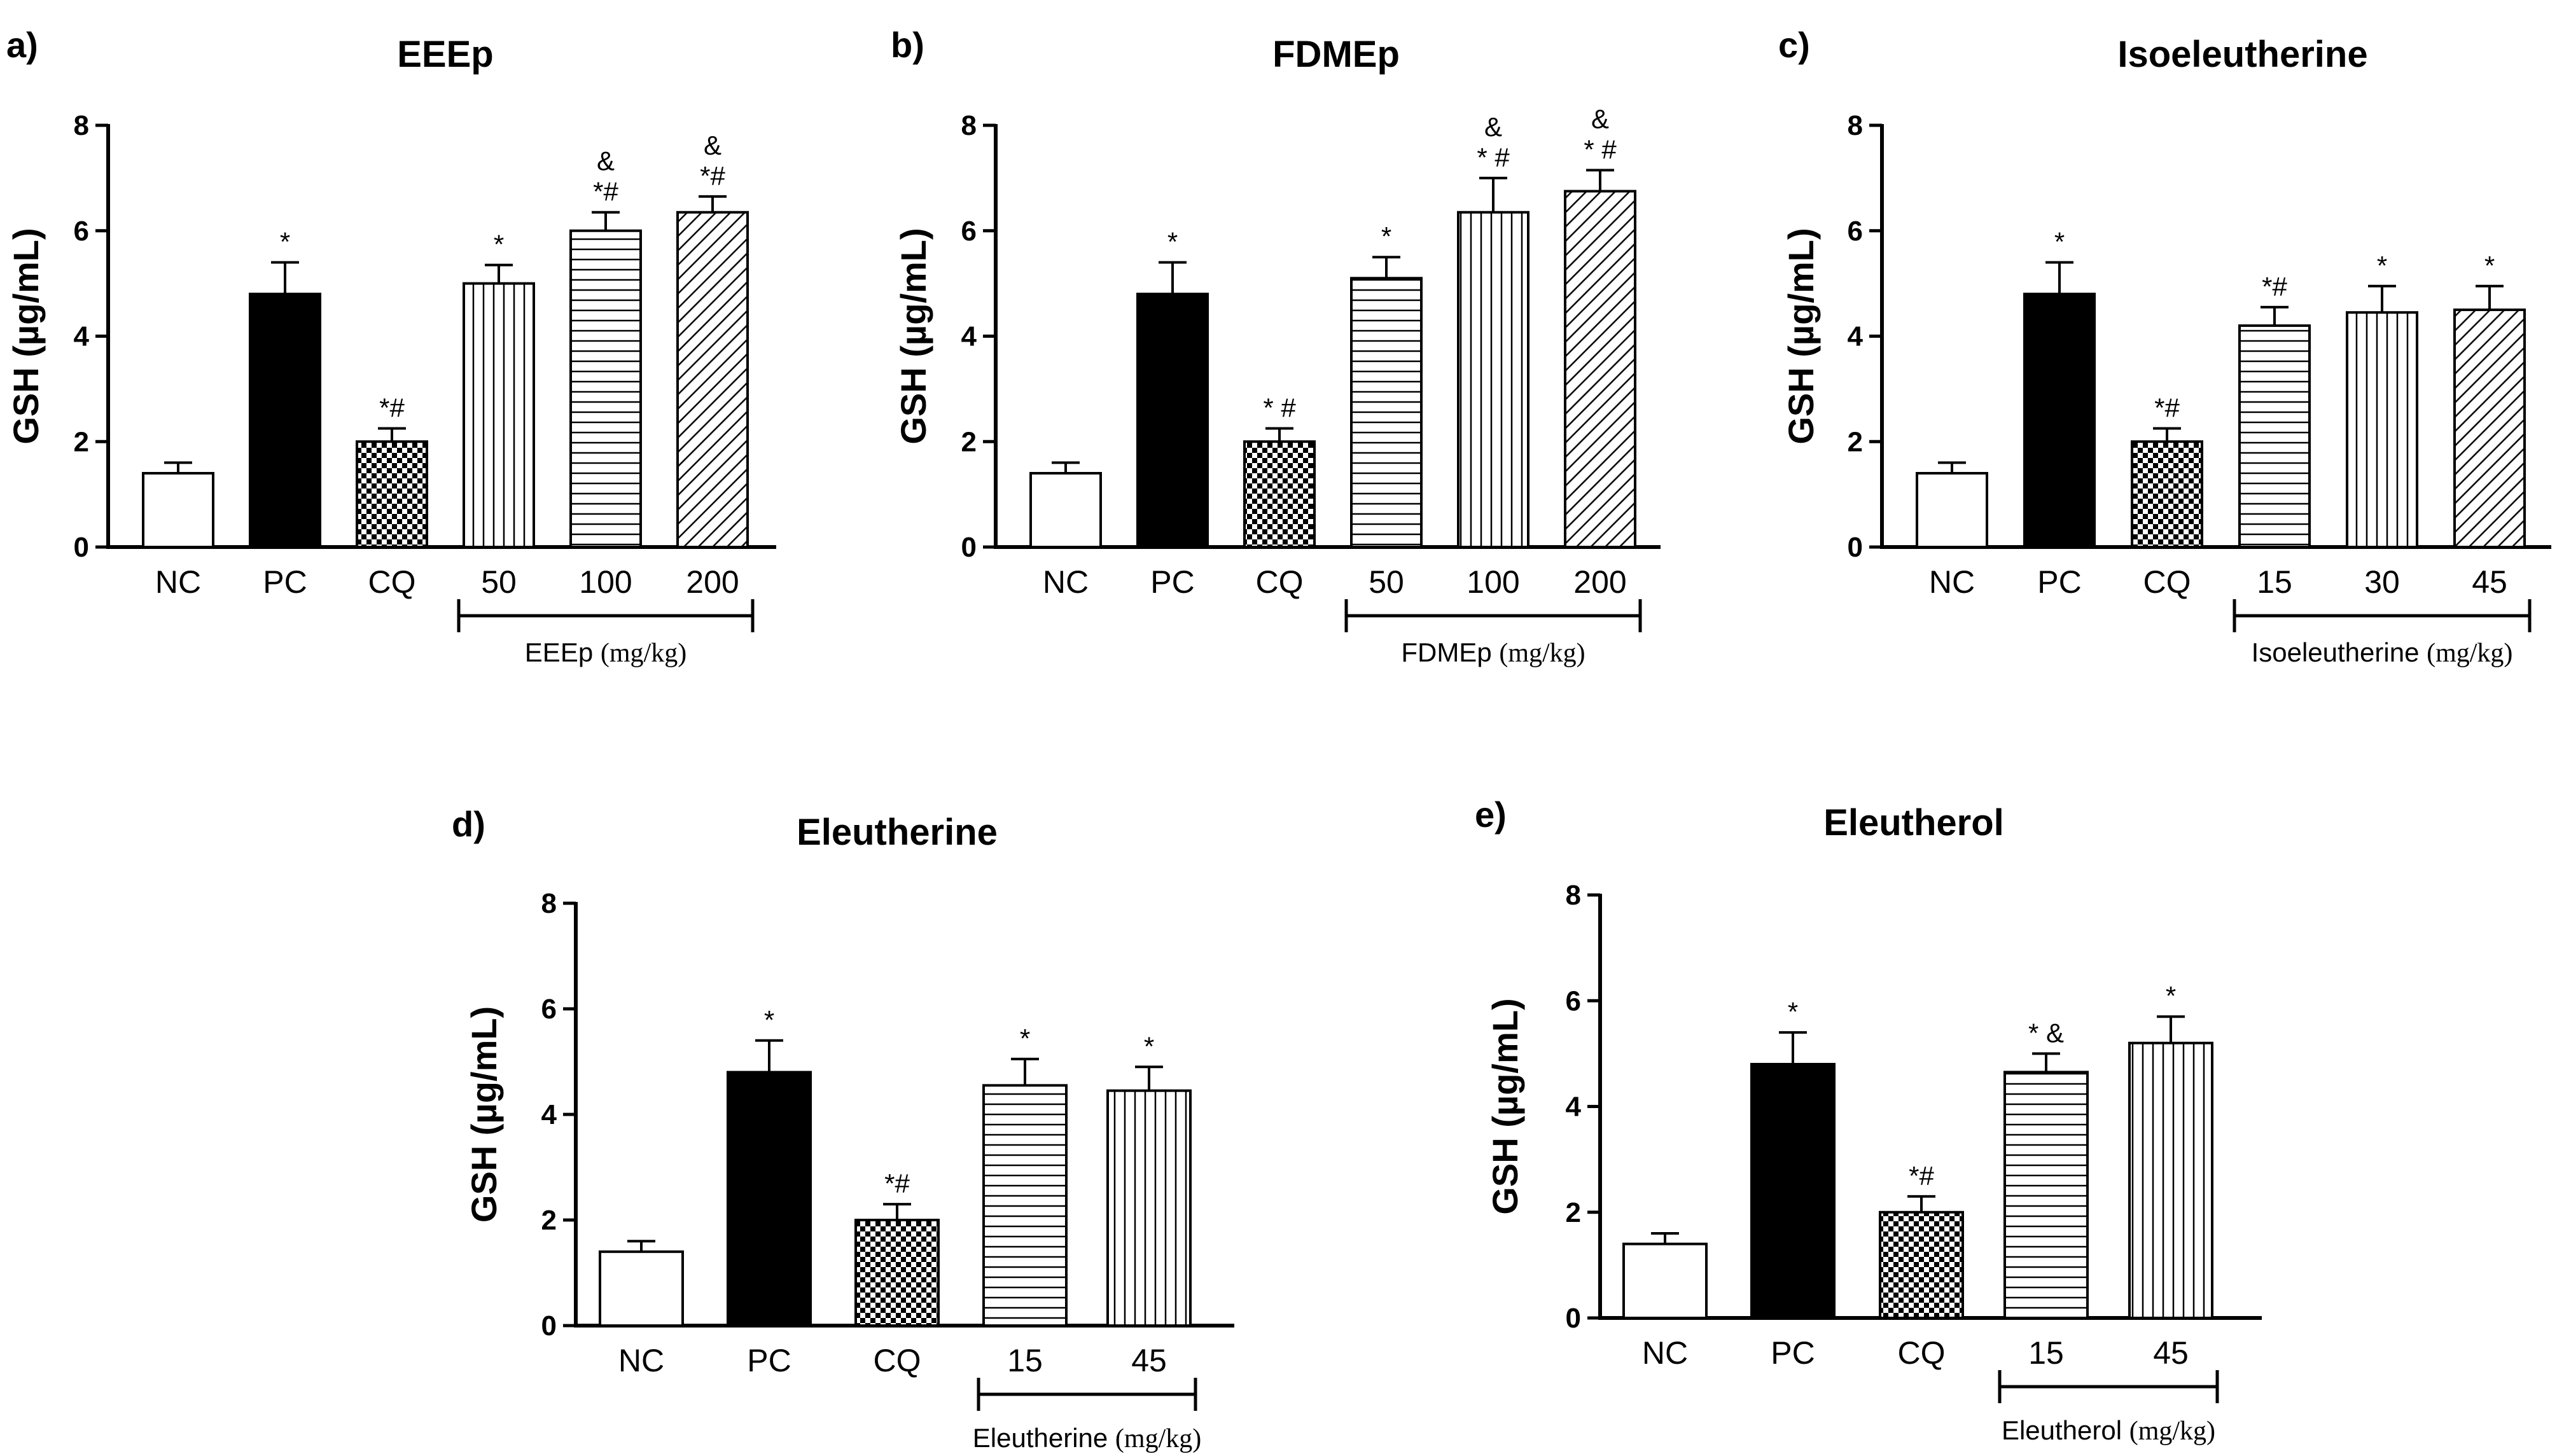 The width and height of the screenshot is (2564, 1456). I want to click on group-name: FDMEp, so click(1450, 652).